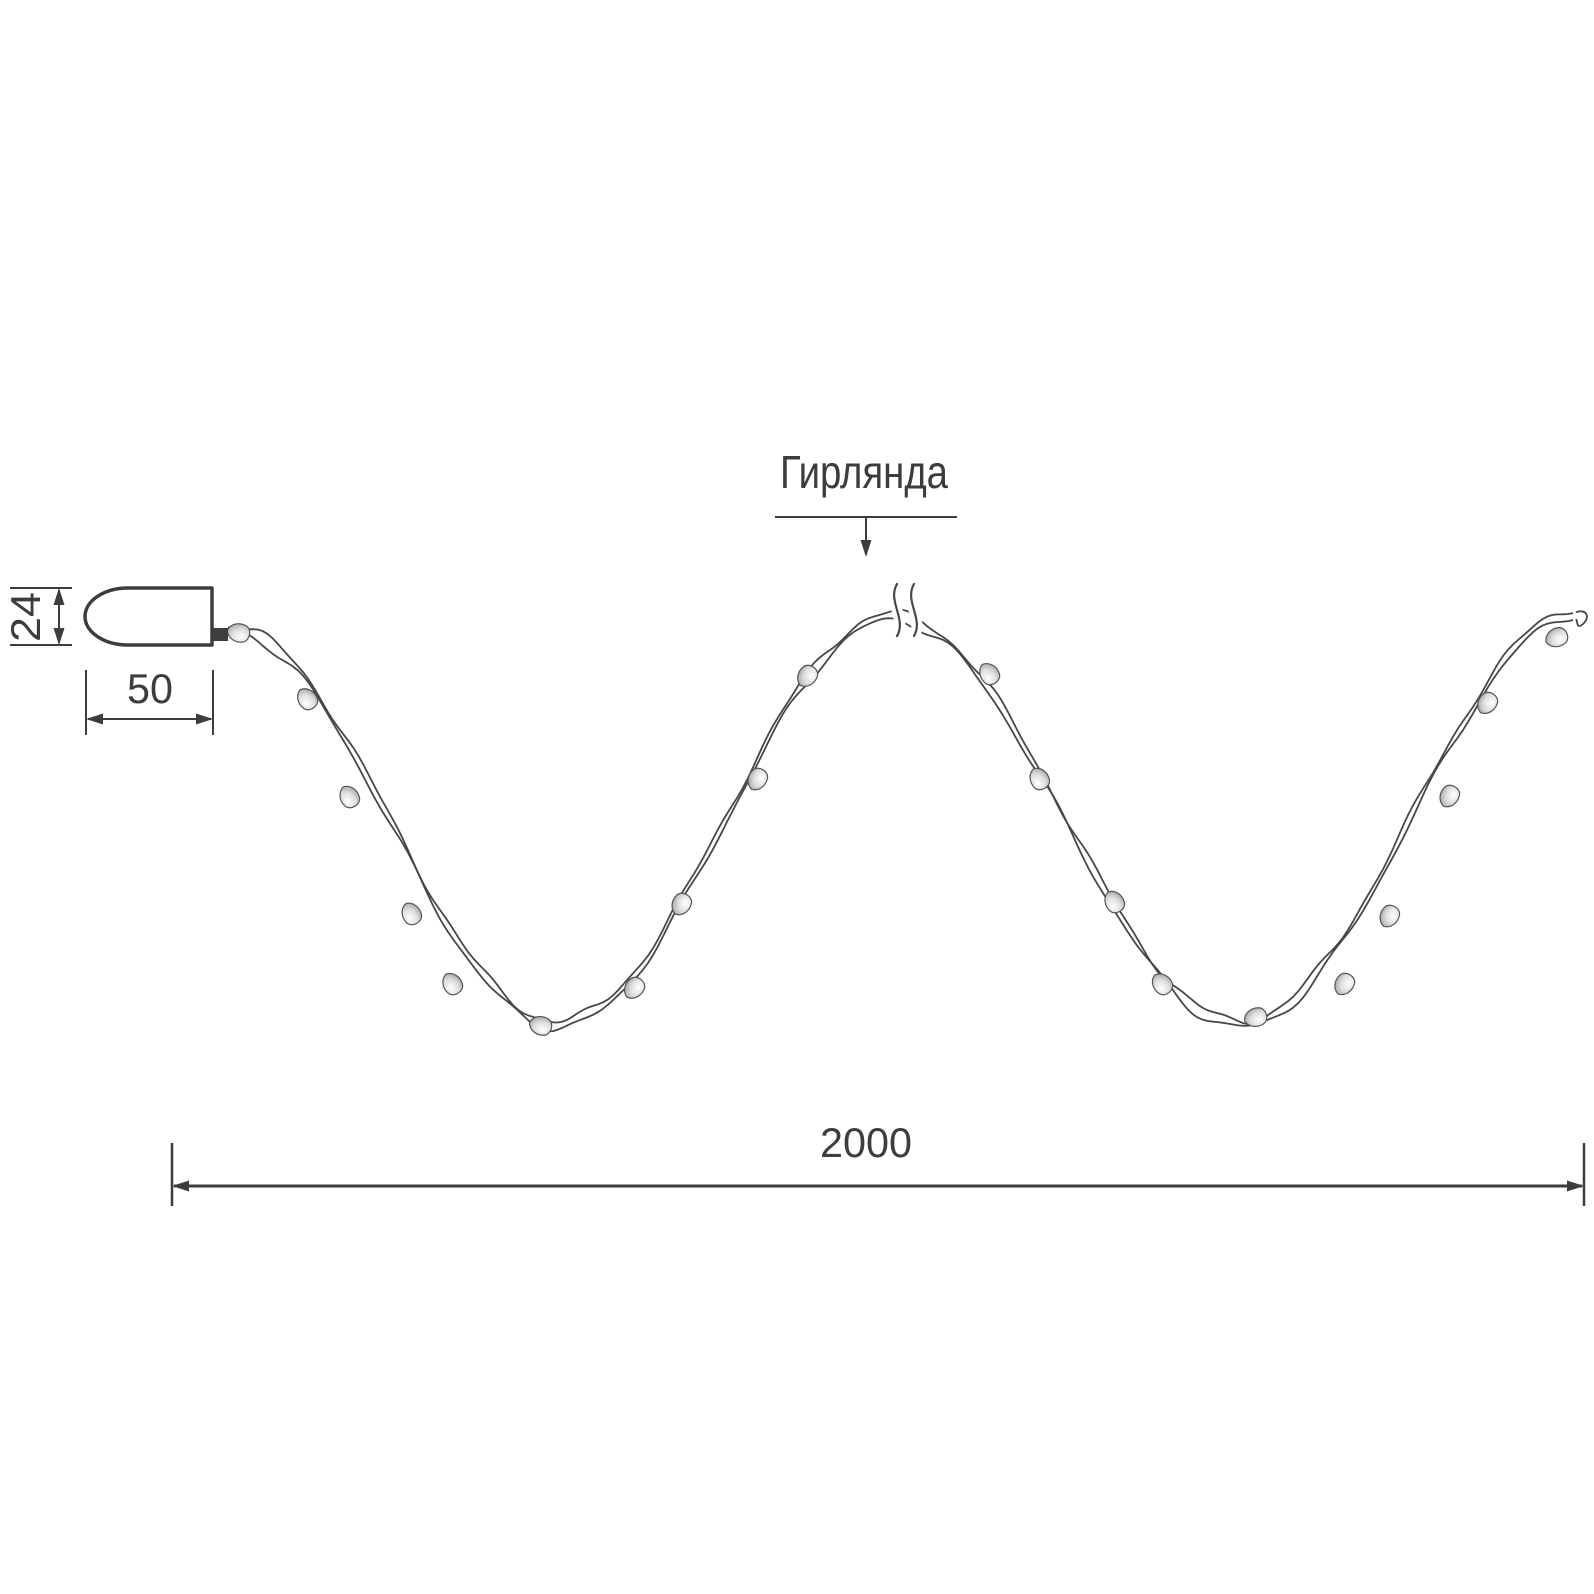 This screenshot has height=1594, width=1594. I want to click on battery-box, so click(148, 616).